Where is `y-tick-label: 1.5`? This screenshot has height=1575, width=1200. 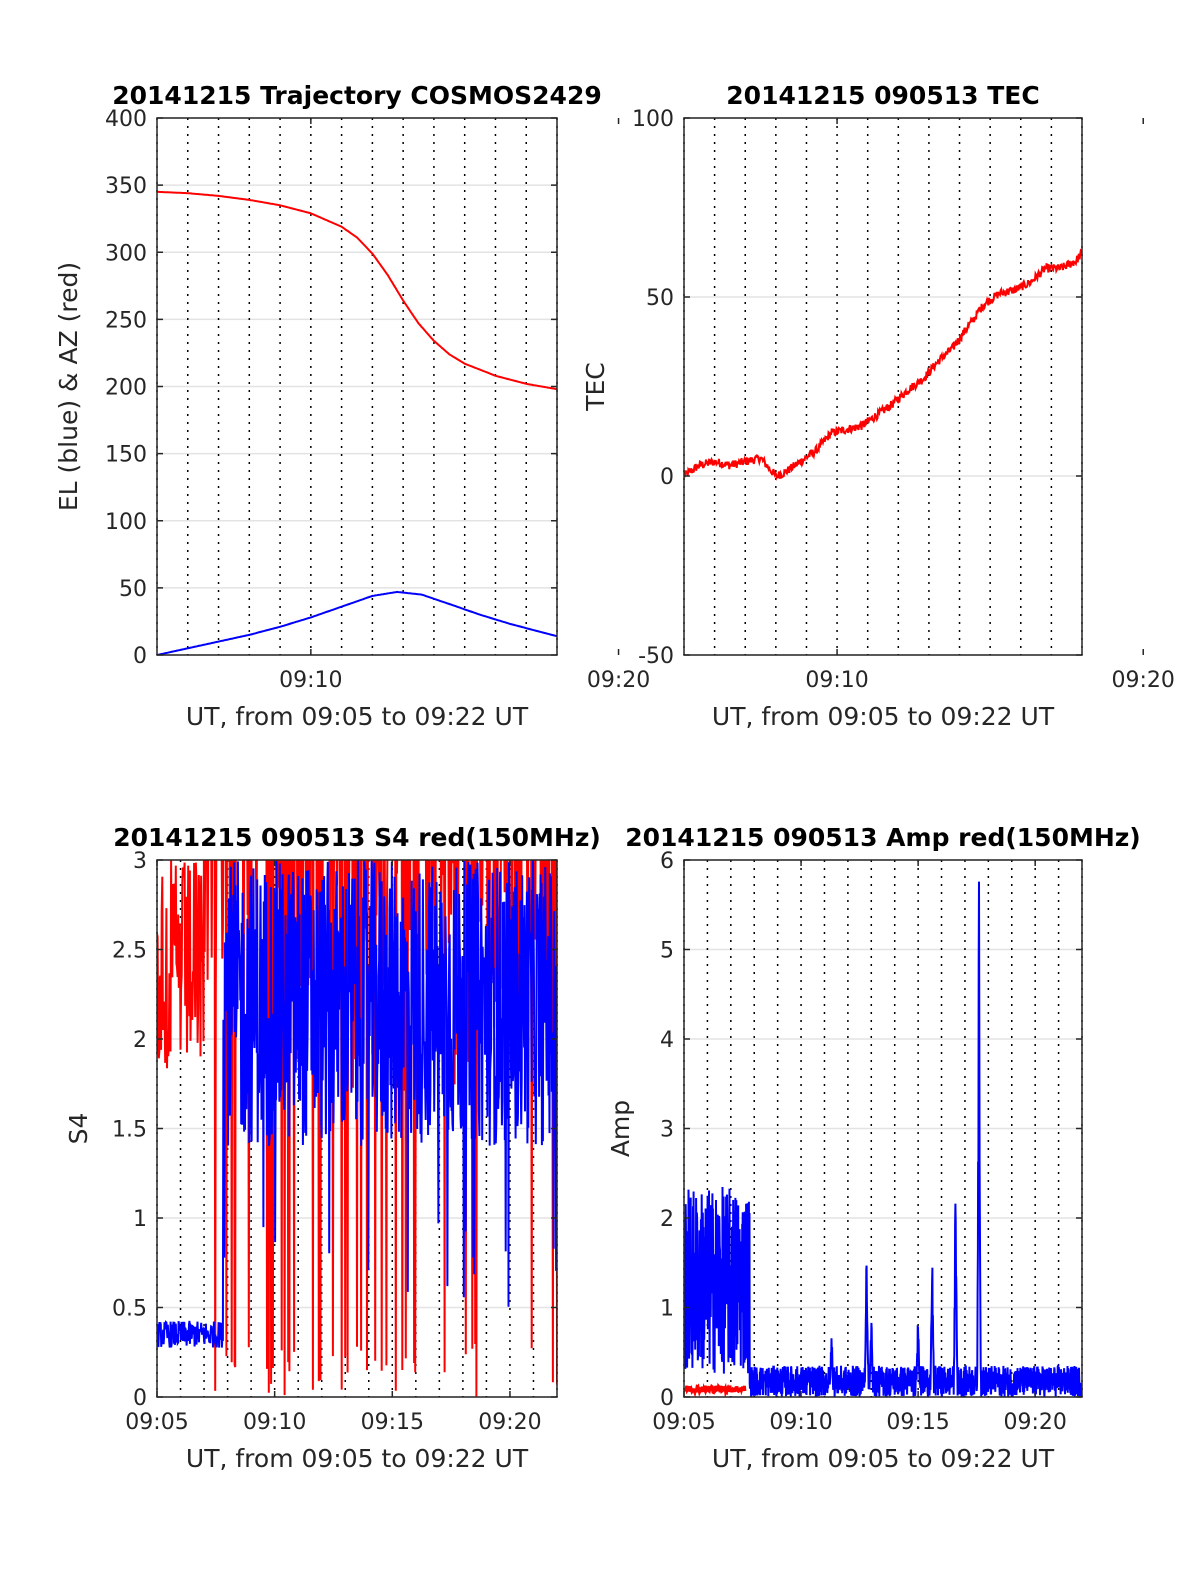
y-tick-label: 1.5 is located at coordinates (129, 1130).